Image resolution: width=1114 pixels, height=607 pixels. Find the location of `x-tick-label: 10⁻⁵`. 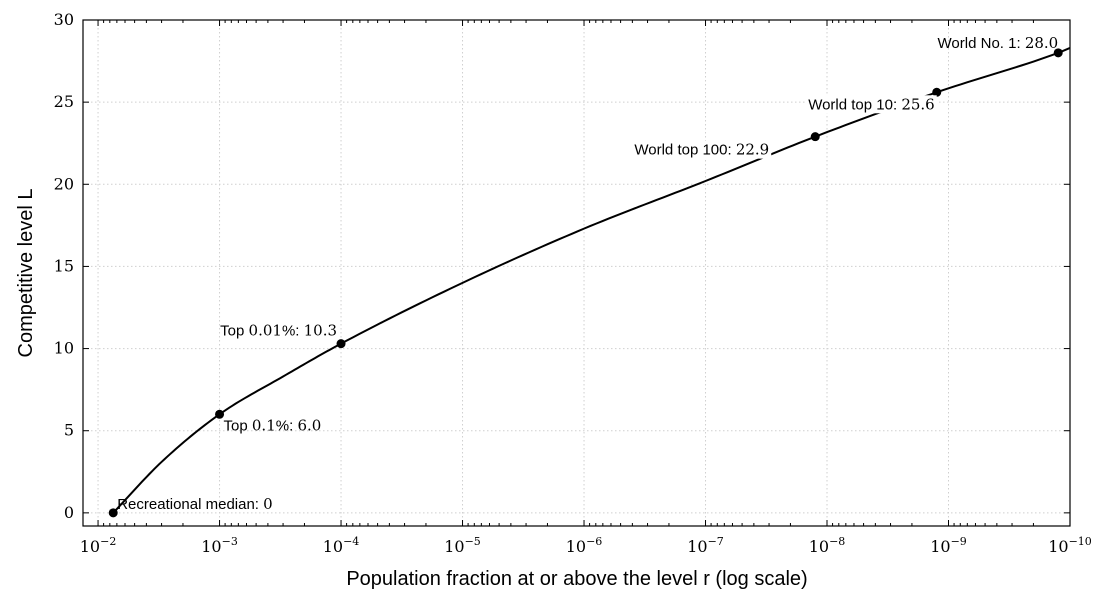

x-tick-label: 10⁻⁵ is located at coordinates (462, 545).